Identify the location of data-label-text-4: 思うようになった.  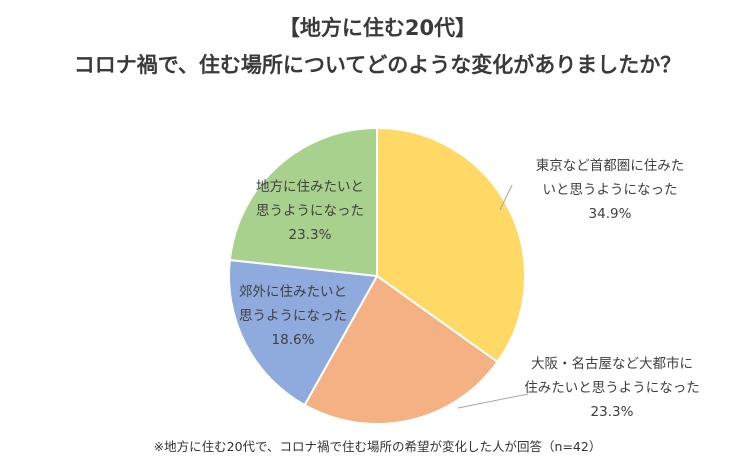
(310, 211).